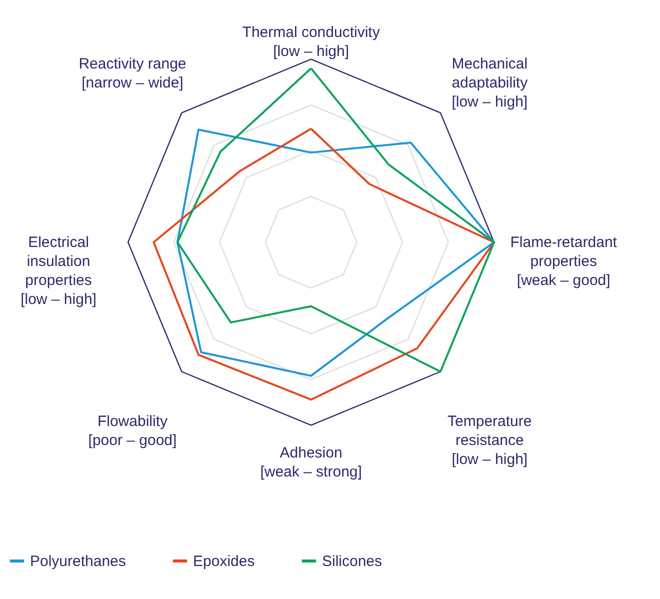 This screenshot has width=660, height=599. What do you see at coordinates (564, 262) in the screenshot?
I see `spoke-label: Flame-retardant properties [weak – good]` at bounding box center [564, 262].